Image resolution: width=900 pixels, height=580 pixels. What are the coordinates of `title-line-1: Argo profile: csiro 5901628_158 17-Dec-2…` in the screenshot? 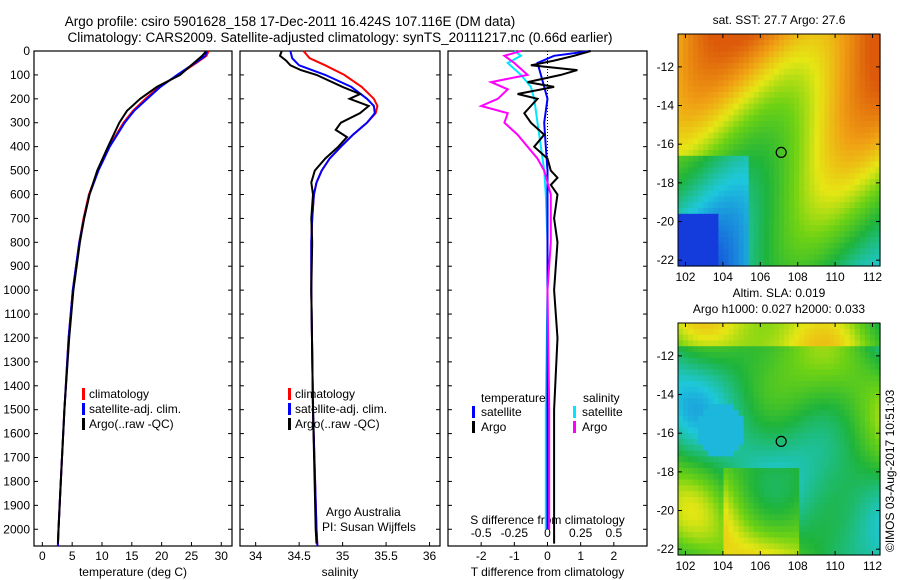 It's located at (290, 21).